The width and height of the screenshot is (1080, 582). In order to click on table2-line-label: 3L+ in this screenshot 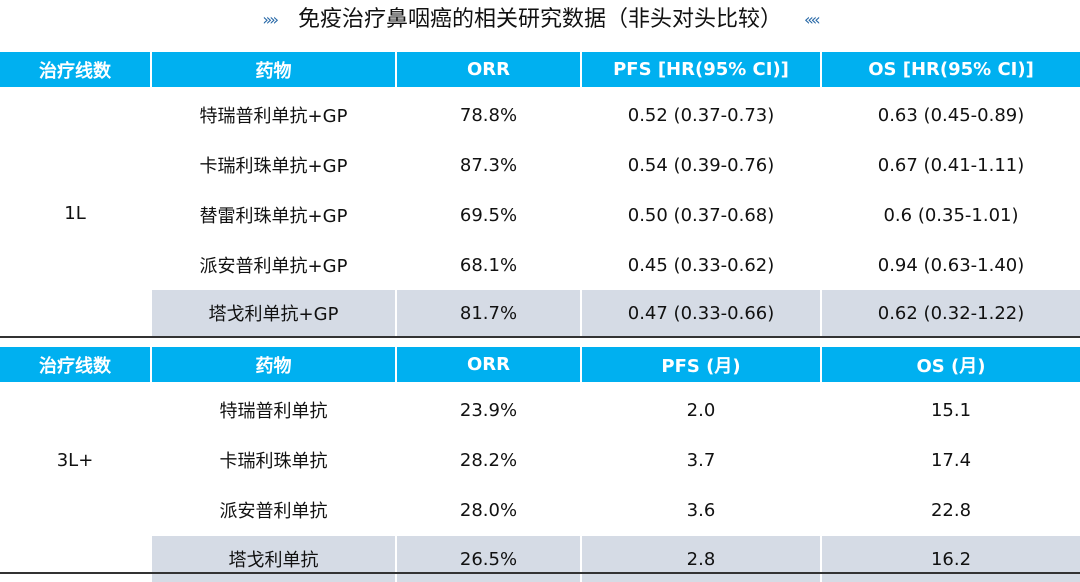, I will do `click(75, 460)`.